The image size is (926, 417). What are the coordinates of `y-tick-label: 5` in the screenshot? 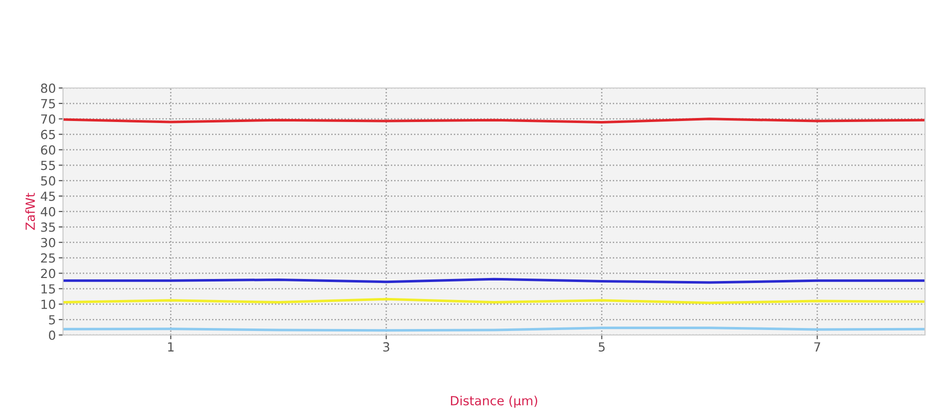 It's located at (52, 319).